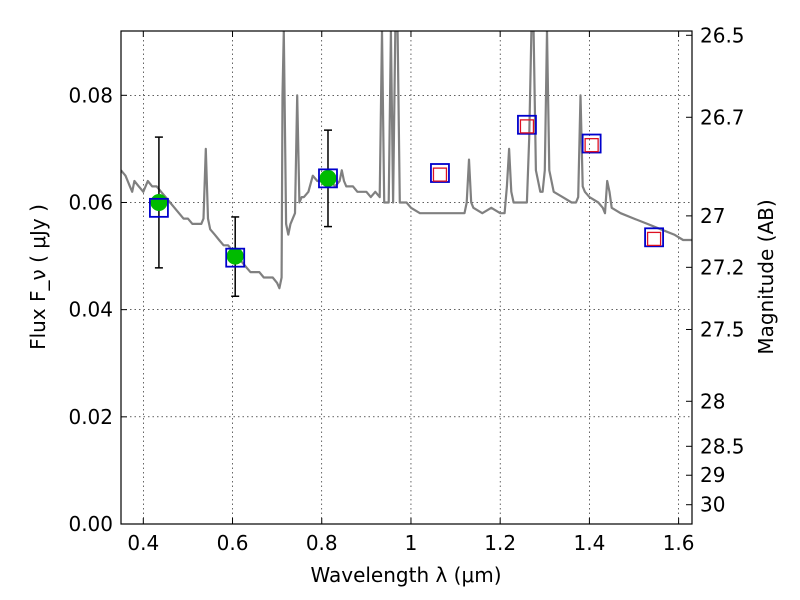 The width and height of the screenshot is (800, 600). I want to click on x-axis-label: Wavelength λ (μm), so click(405, 575).